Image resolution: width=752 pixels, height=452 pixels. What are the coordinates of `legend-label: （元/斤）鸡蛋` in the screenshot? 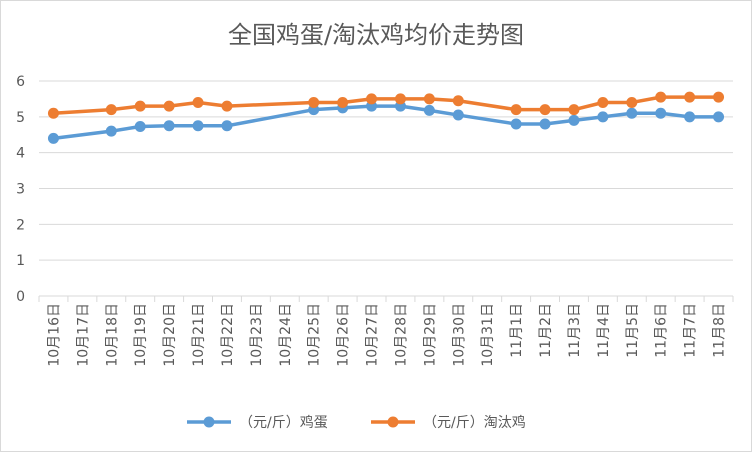 It's located at (283, 422).